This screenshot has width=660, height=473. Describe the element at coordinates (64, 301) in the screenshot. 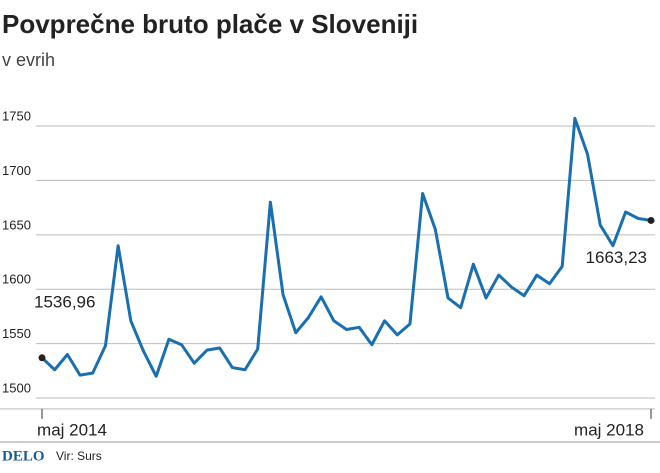

I see `value-label: 1536,96` at that location.